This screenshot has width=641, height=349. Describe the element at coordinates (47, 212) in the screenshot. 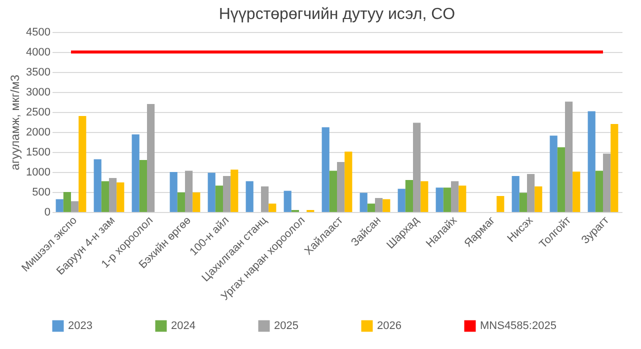

I see `y-tick-label: 0` at that location.